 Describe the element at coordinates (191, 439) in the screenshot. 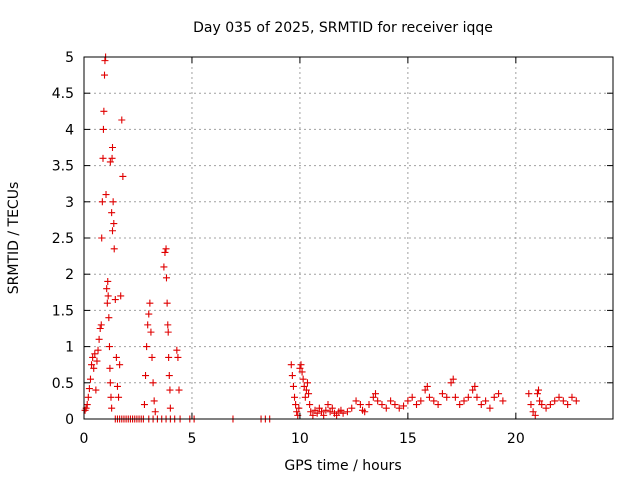

I see `x-tick-label: 5` at that location.